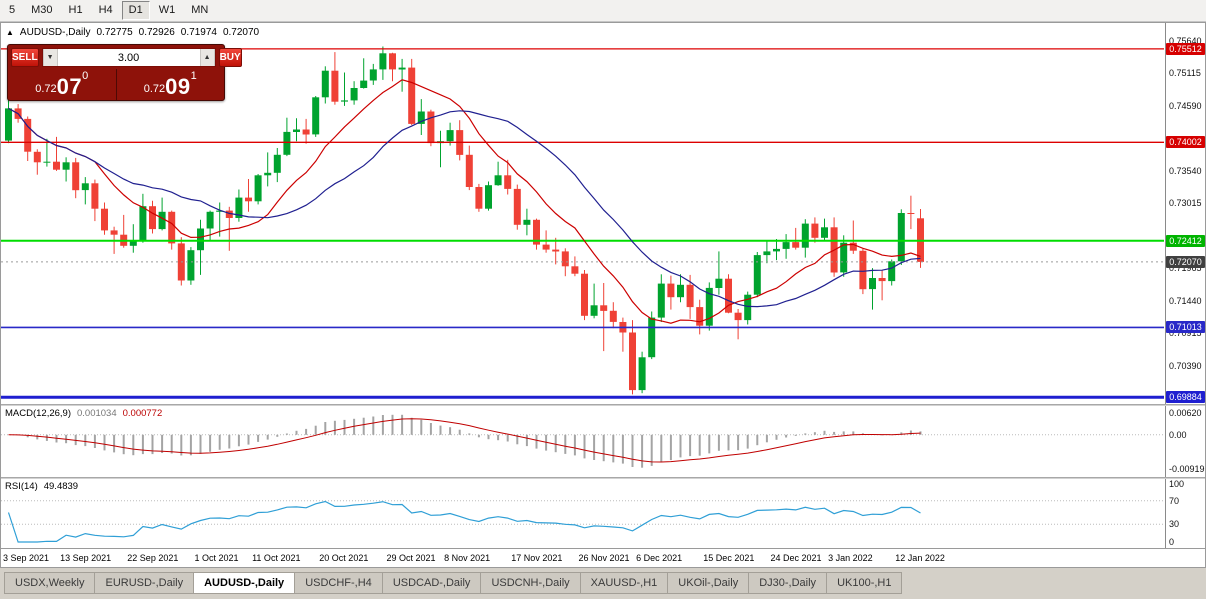 This screenshot has width=1206, height=599. Describe the element at coordinates (796, 558) in the screenshot. I see `date-axis-label: 24 Dec 2021` at that location.